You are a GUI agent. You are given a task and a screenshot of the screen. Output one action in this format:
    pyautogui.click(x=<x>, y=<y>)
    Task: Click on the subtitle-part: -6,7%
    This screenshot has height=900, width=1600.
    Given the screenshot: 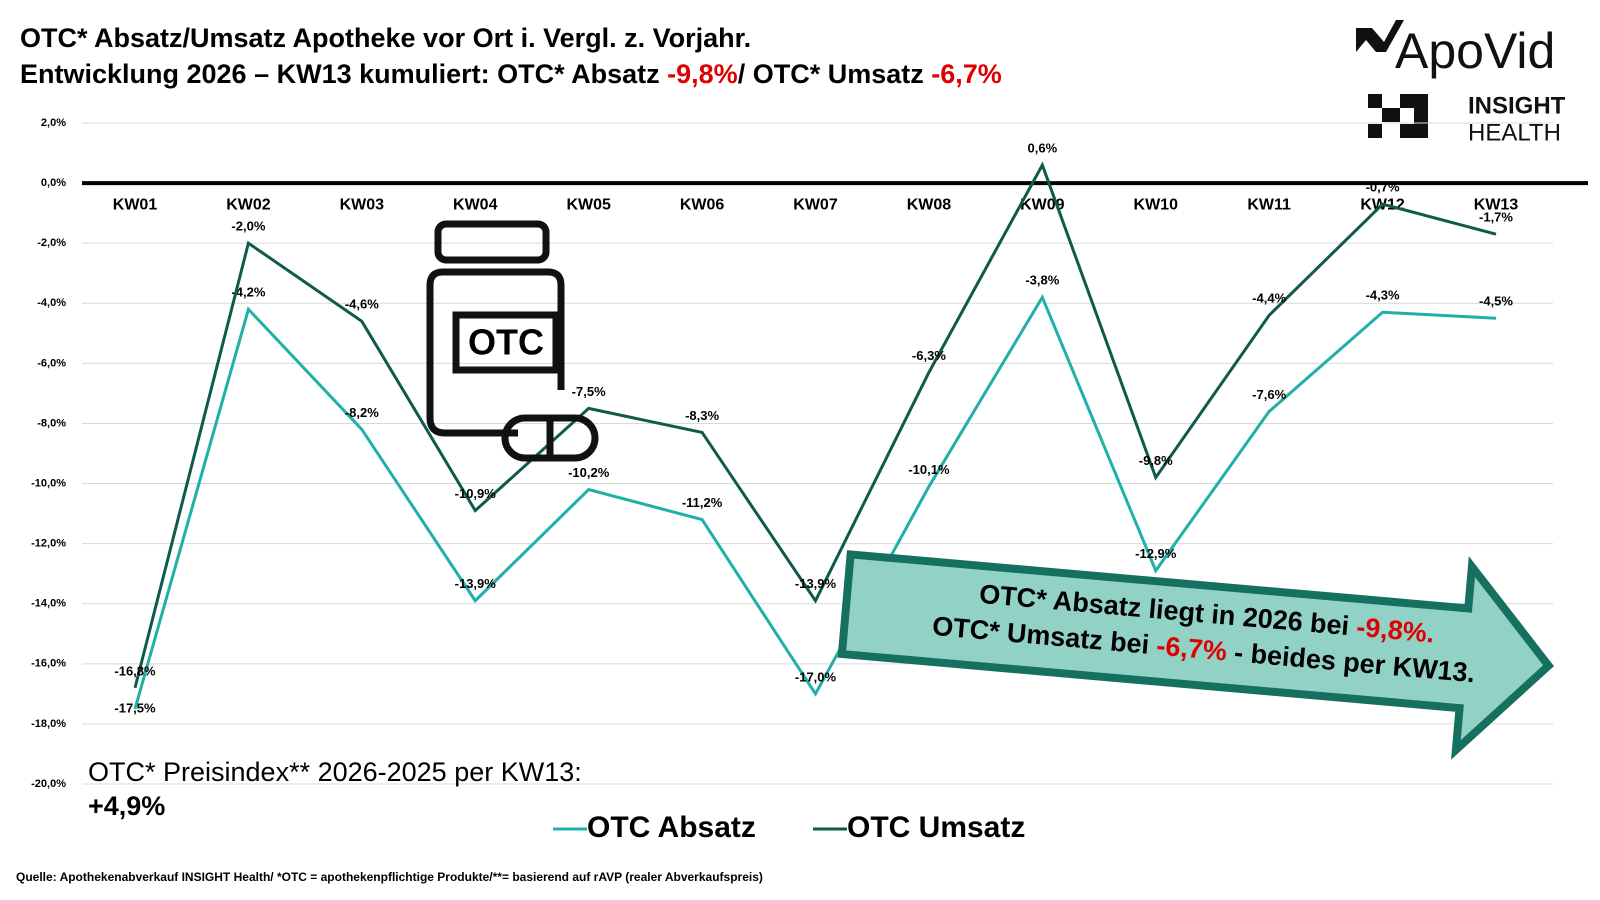 What is the action you would take?
    pyautogui.click(x=966, y=74)
    